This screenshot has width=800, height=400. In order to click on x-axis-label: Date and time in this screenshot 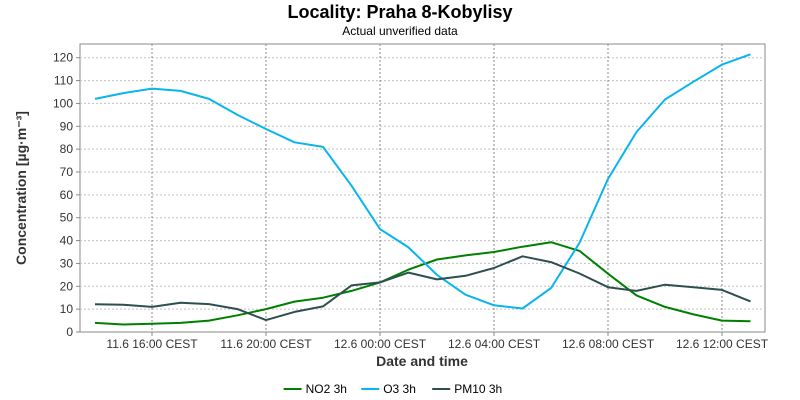, I will do `click(422, 361)`.